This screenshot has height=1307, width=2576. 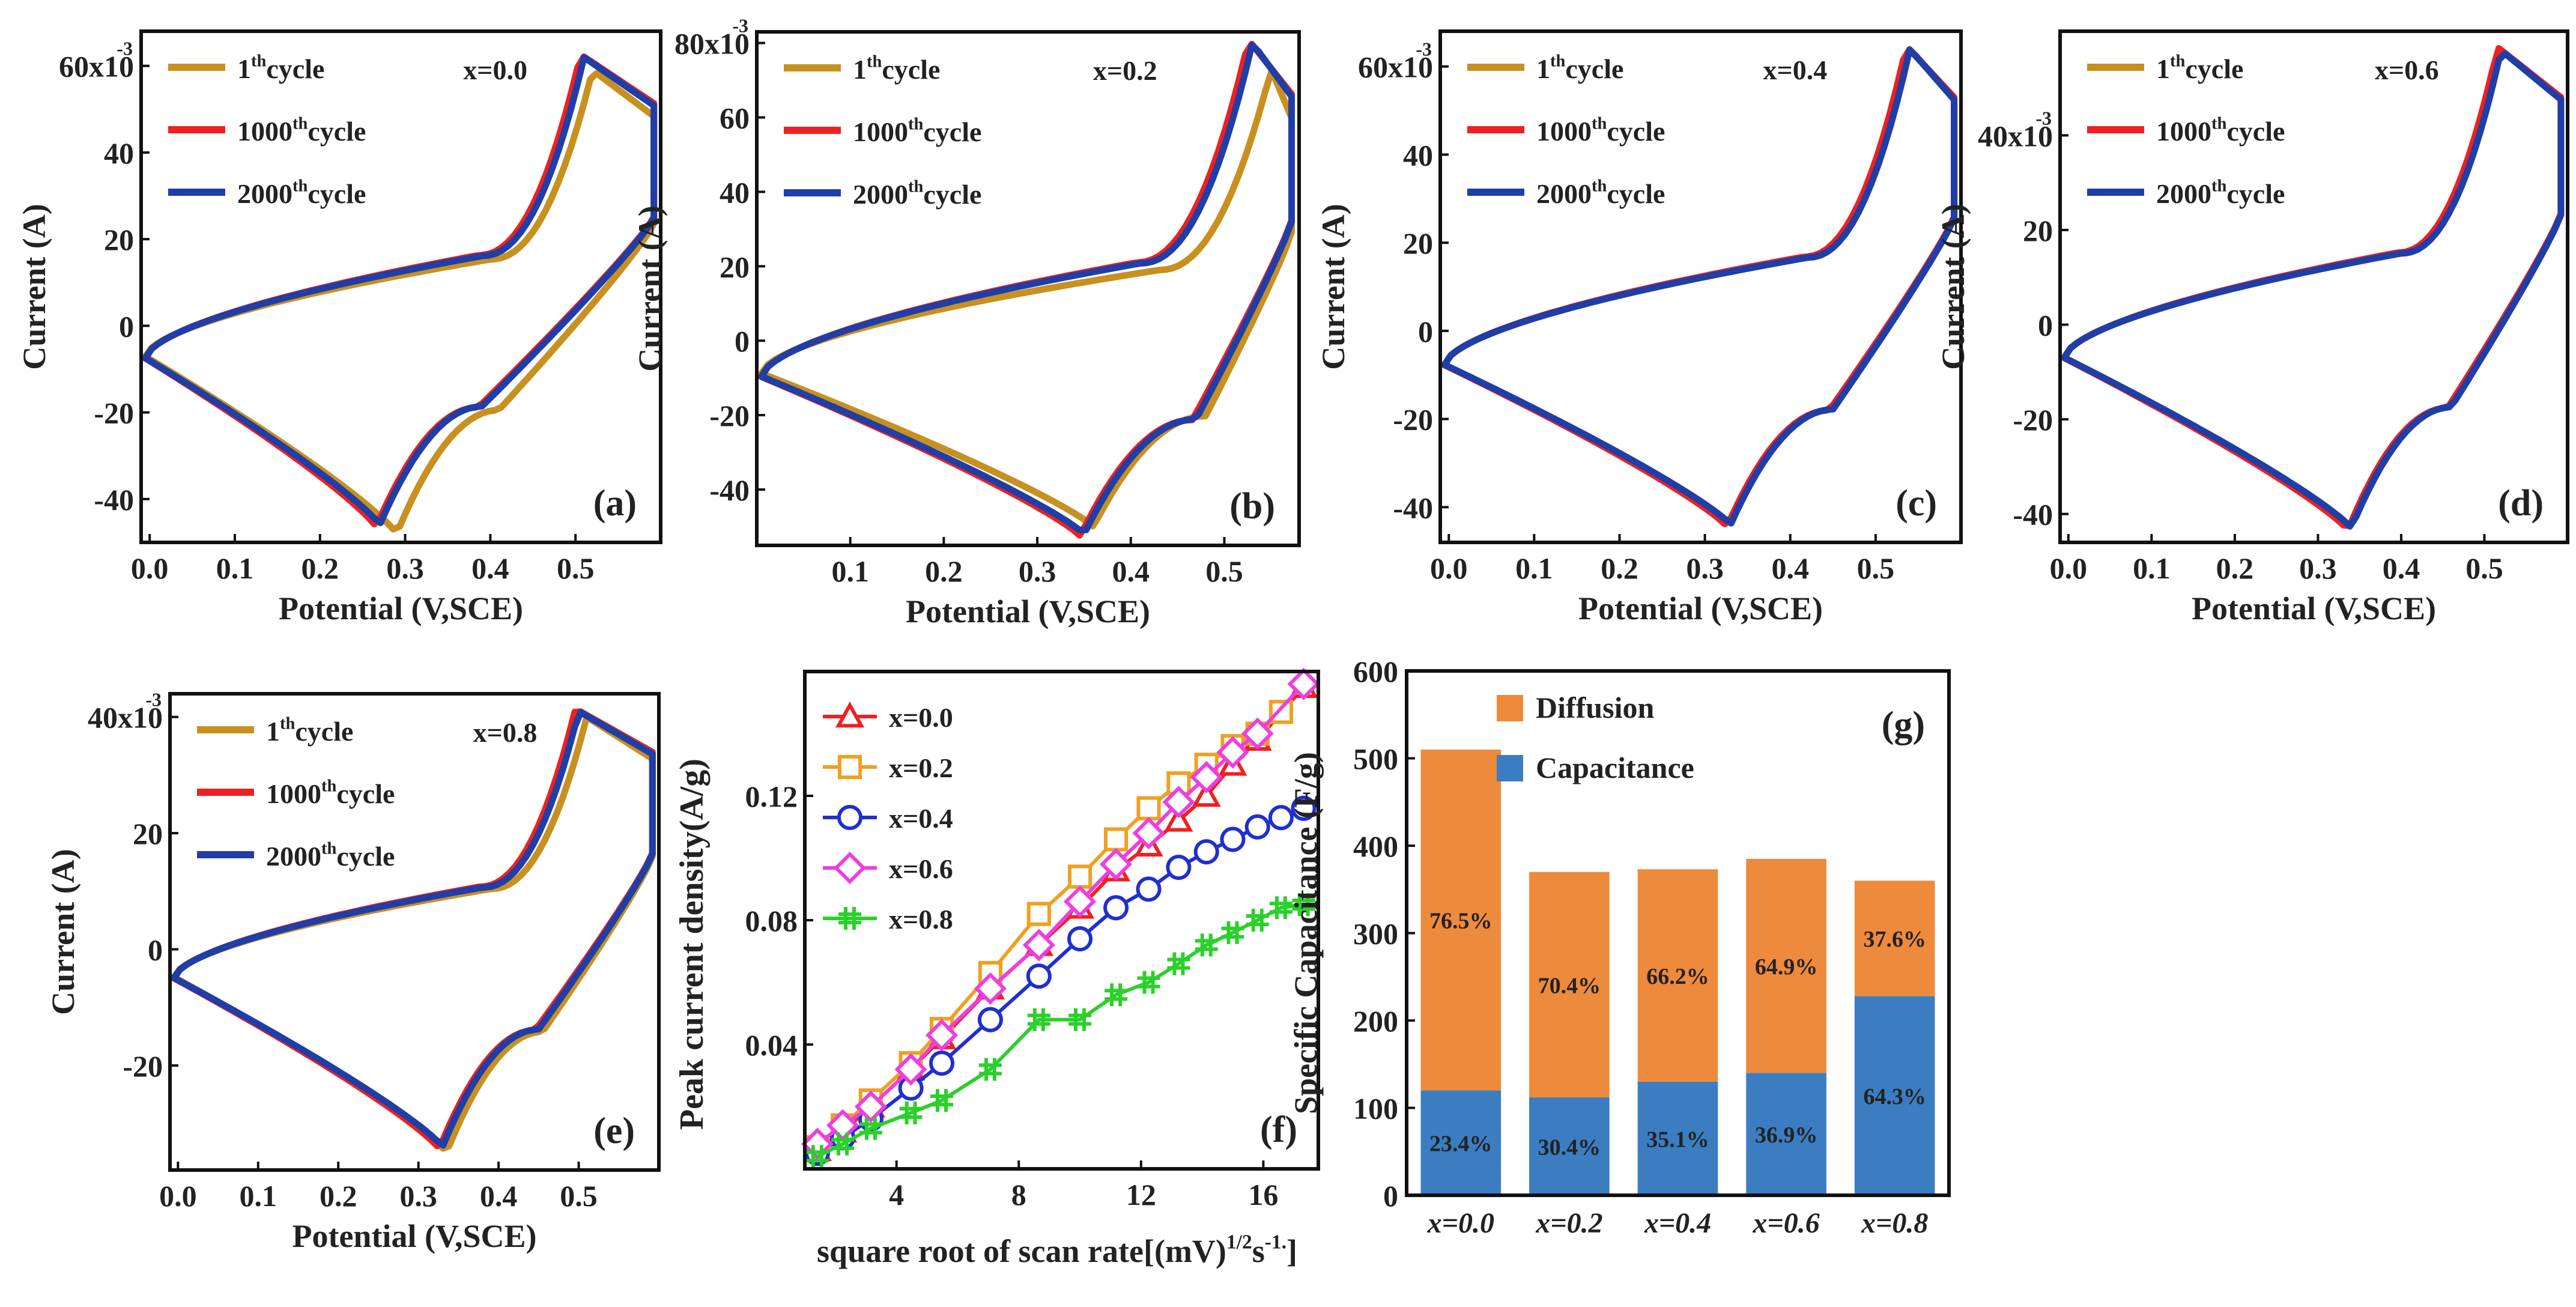 I want to click on x-tick-label: 0.2, so click(x=338, y=1196).